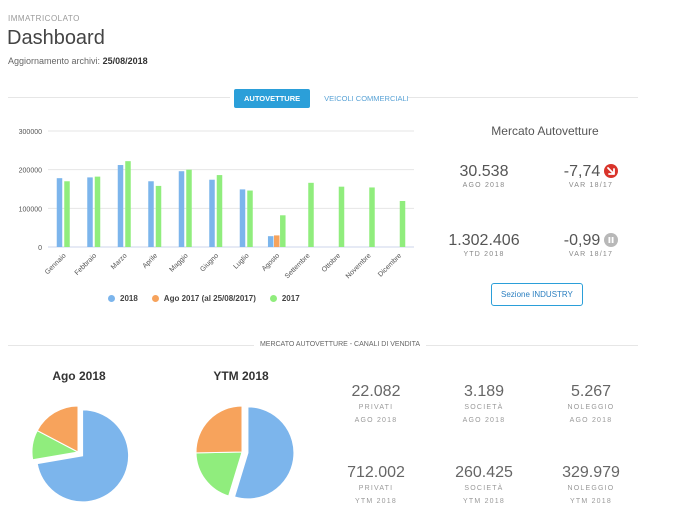 The height and width of the screenshot is (512, 680). I want to click on stat-label: YTD 2018, so click(484, 254).